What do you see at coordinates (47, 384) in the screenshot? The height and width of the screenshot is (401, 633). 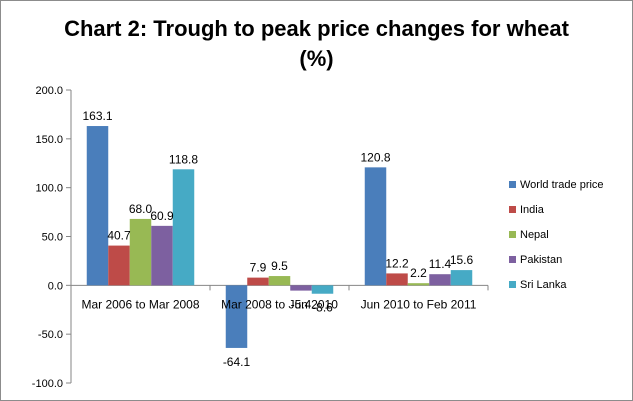 I see `y-tick-label: -100.0` at bounding box center [47, 384].